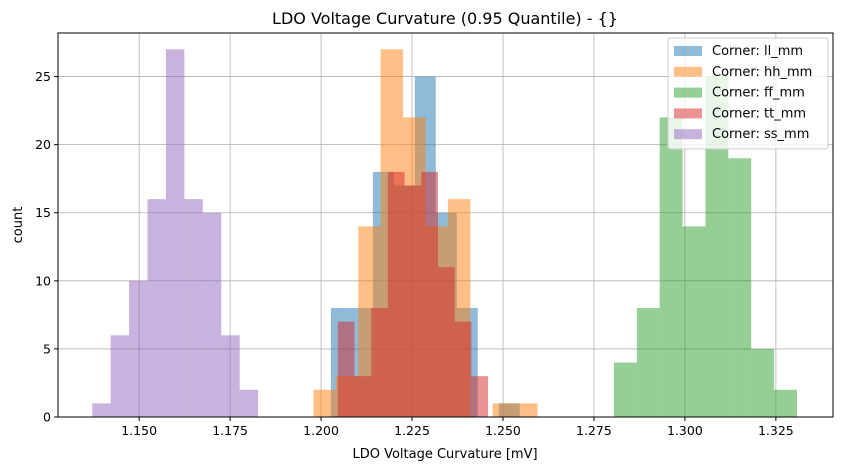  Describe the element at coordinates (685, 430) in the screenshot. I see `x-tick-label: 1.300` at that location.